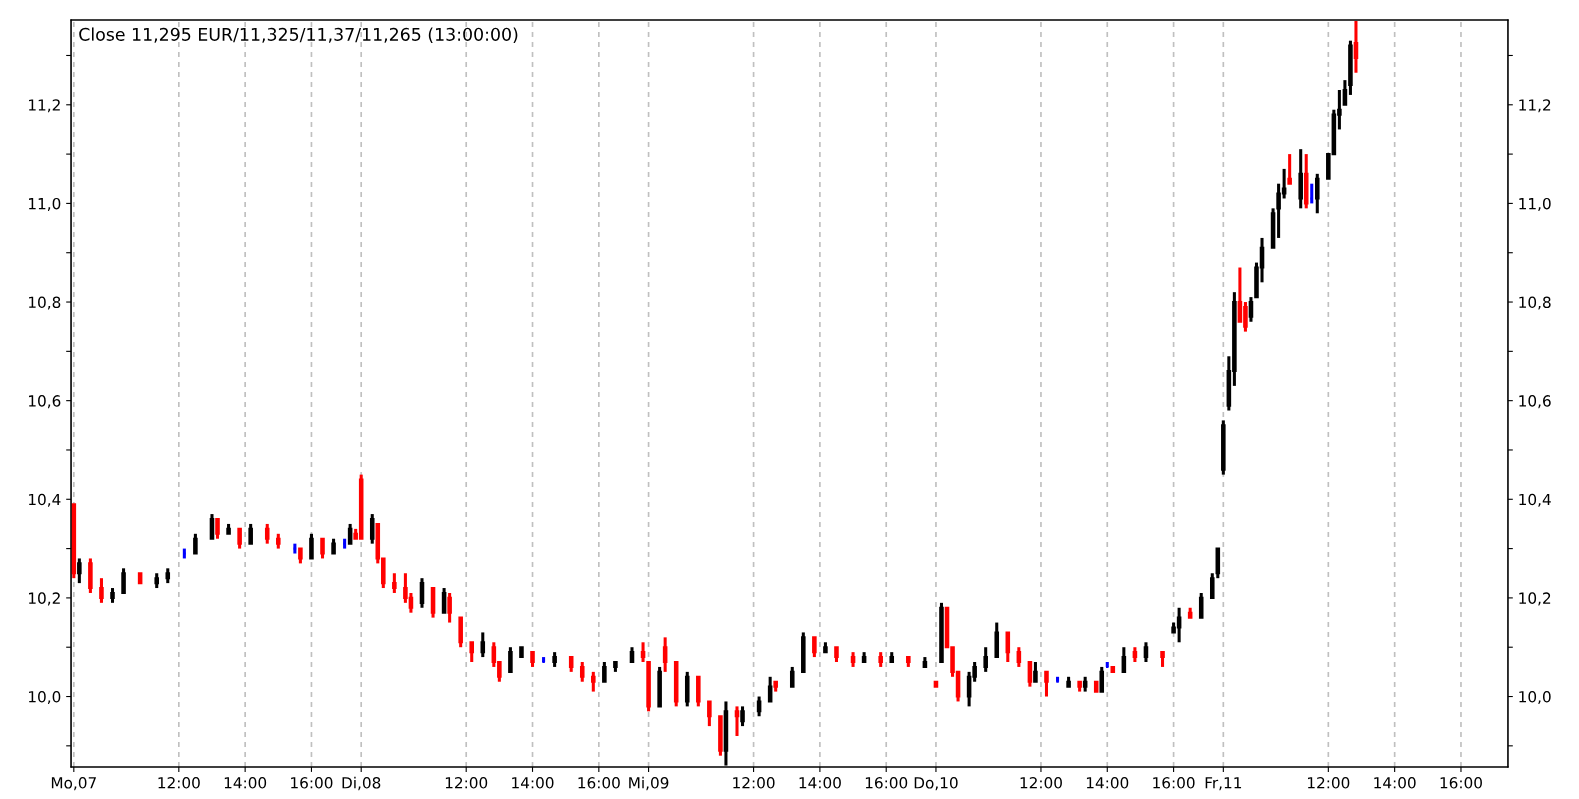 This screenshot has width=1579, height=799. What do you see at coordinates (44, 204) in the screenshot?
I see `y-tick-label: 11,0` at bounding box center [44, 204].